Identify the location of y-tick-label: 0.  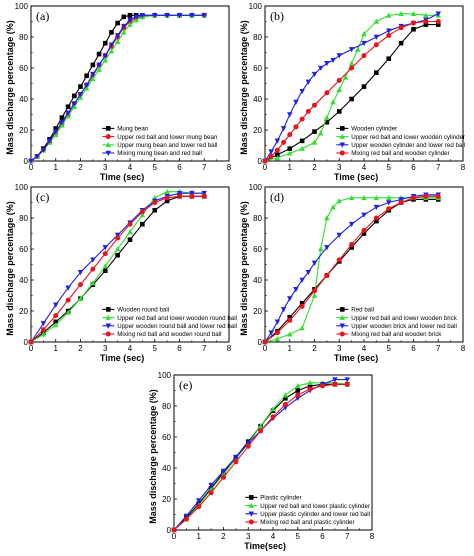
(26, 161).